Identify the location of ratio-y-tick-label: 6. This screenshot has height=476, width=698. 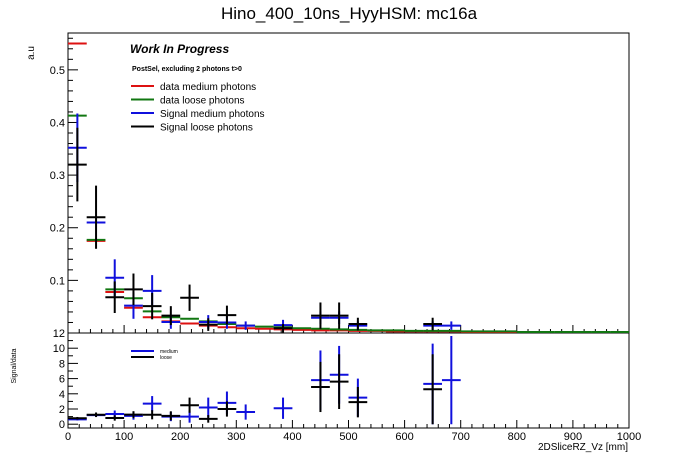
(62, 380).